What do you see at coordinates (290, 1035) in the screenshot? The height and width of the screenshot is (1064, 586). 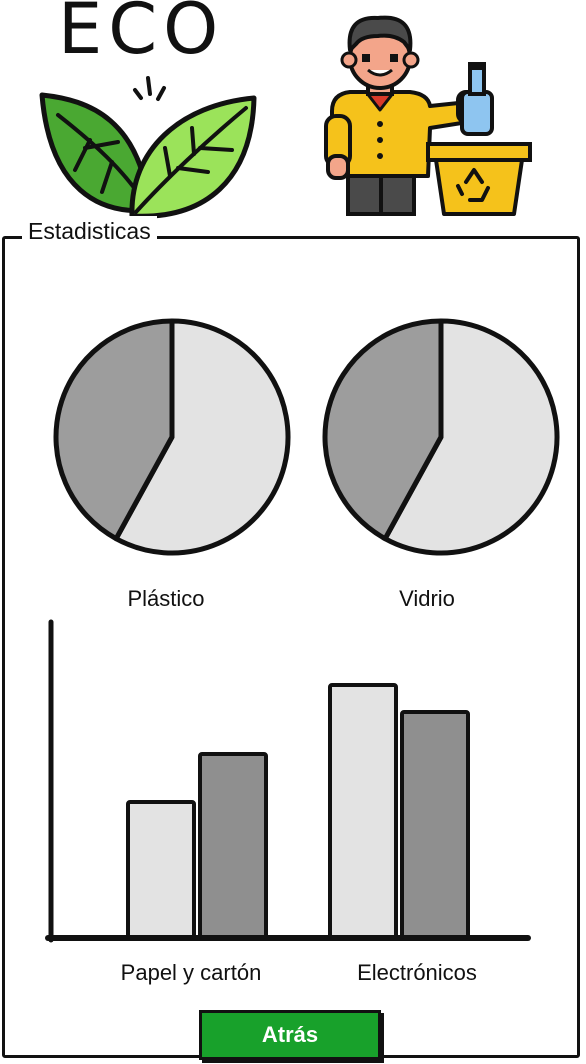 I see `back-button: Atrás` at bounding box center [290, 1035].